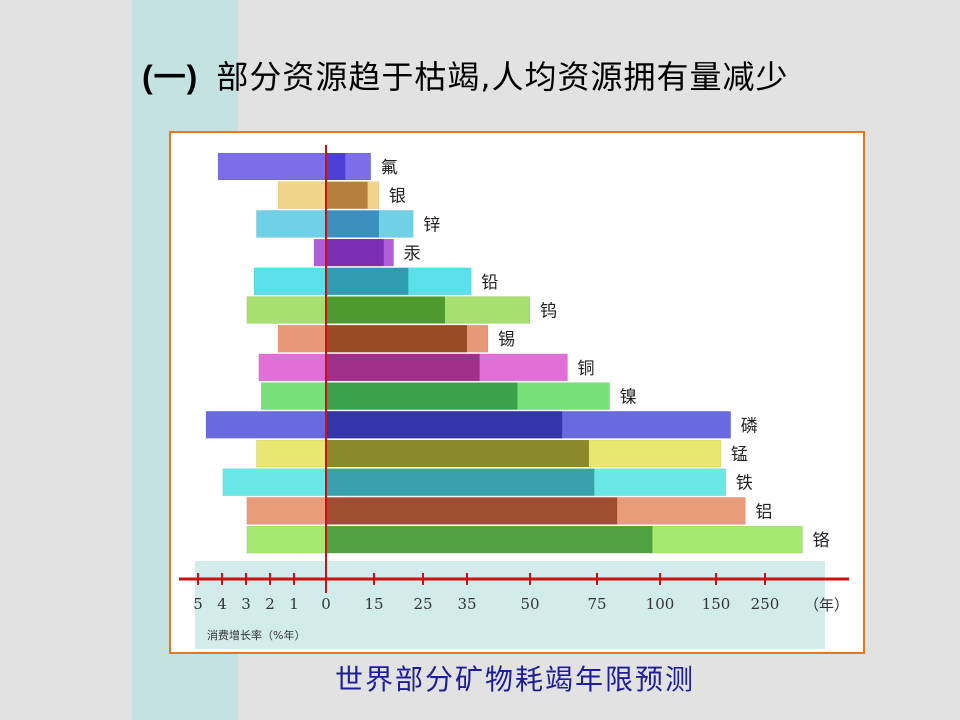 The height and width of the screenshot is (720, 960). Describe the element at coordinates (548, 312) in the screenshot. I see `mineral-label: 钨` at that location.